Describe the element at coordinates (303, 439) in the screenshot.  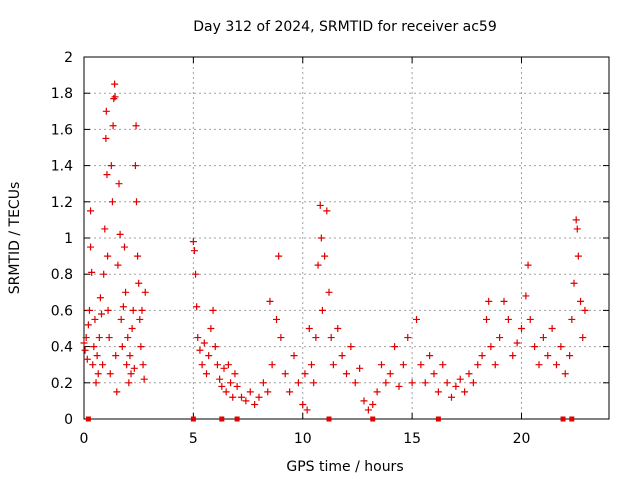
I see `x-tick-label: 10` at that location.